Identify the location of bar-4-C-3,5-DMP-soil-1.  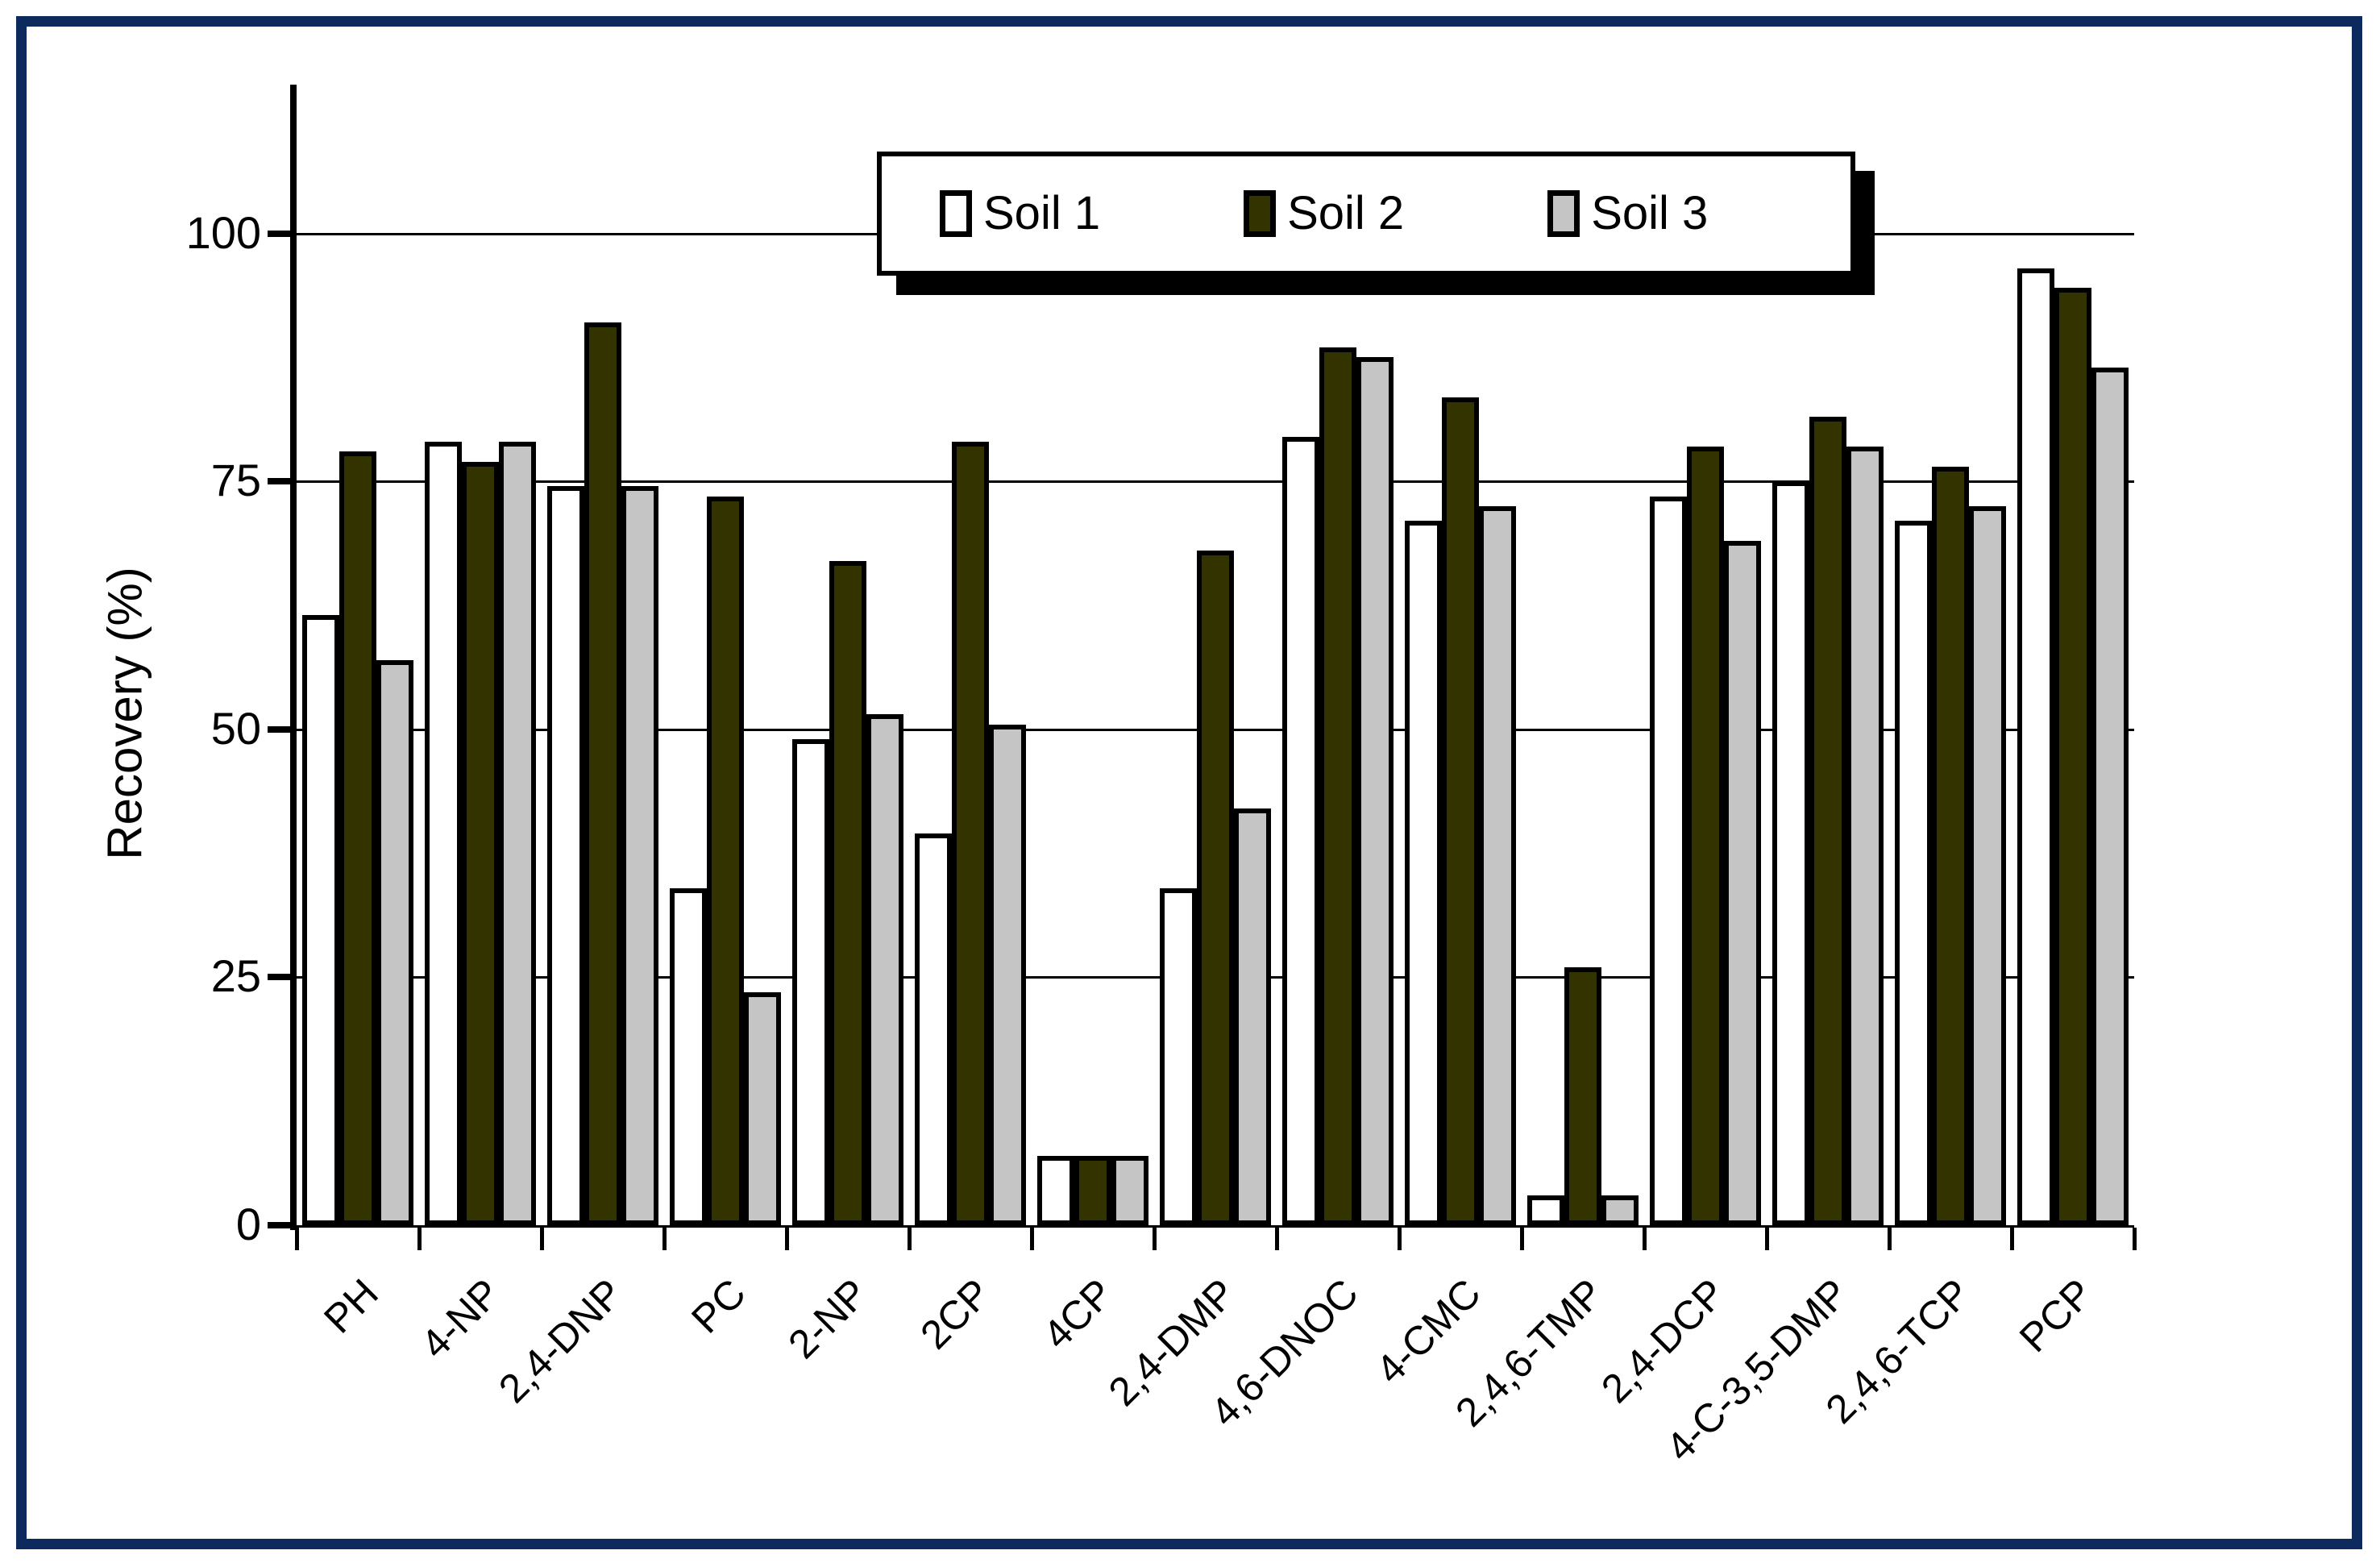
(1790, 853).